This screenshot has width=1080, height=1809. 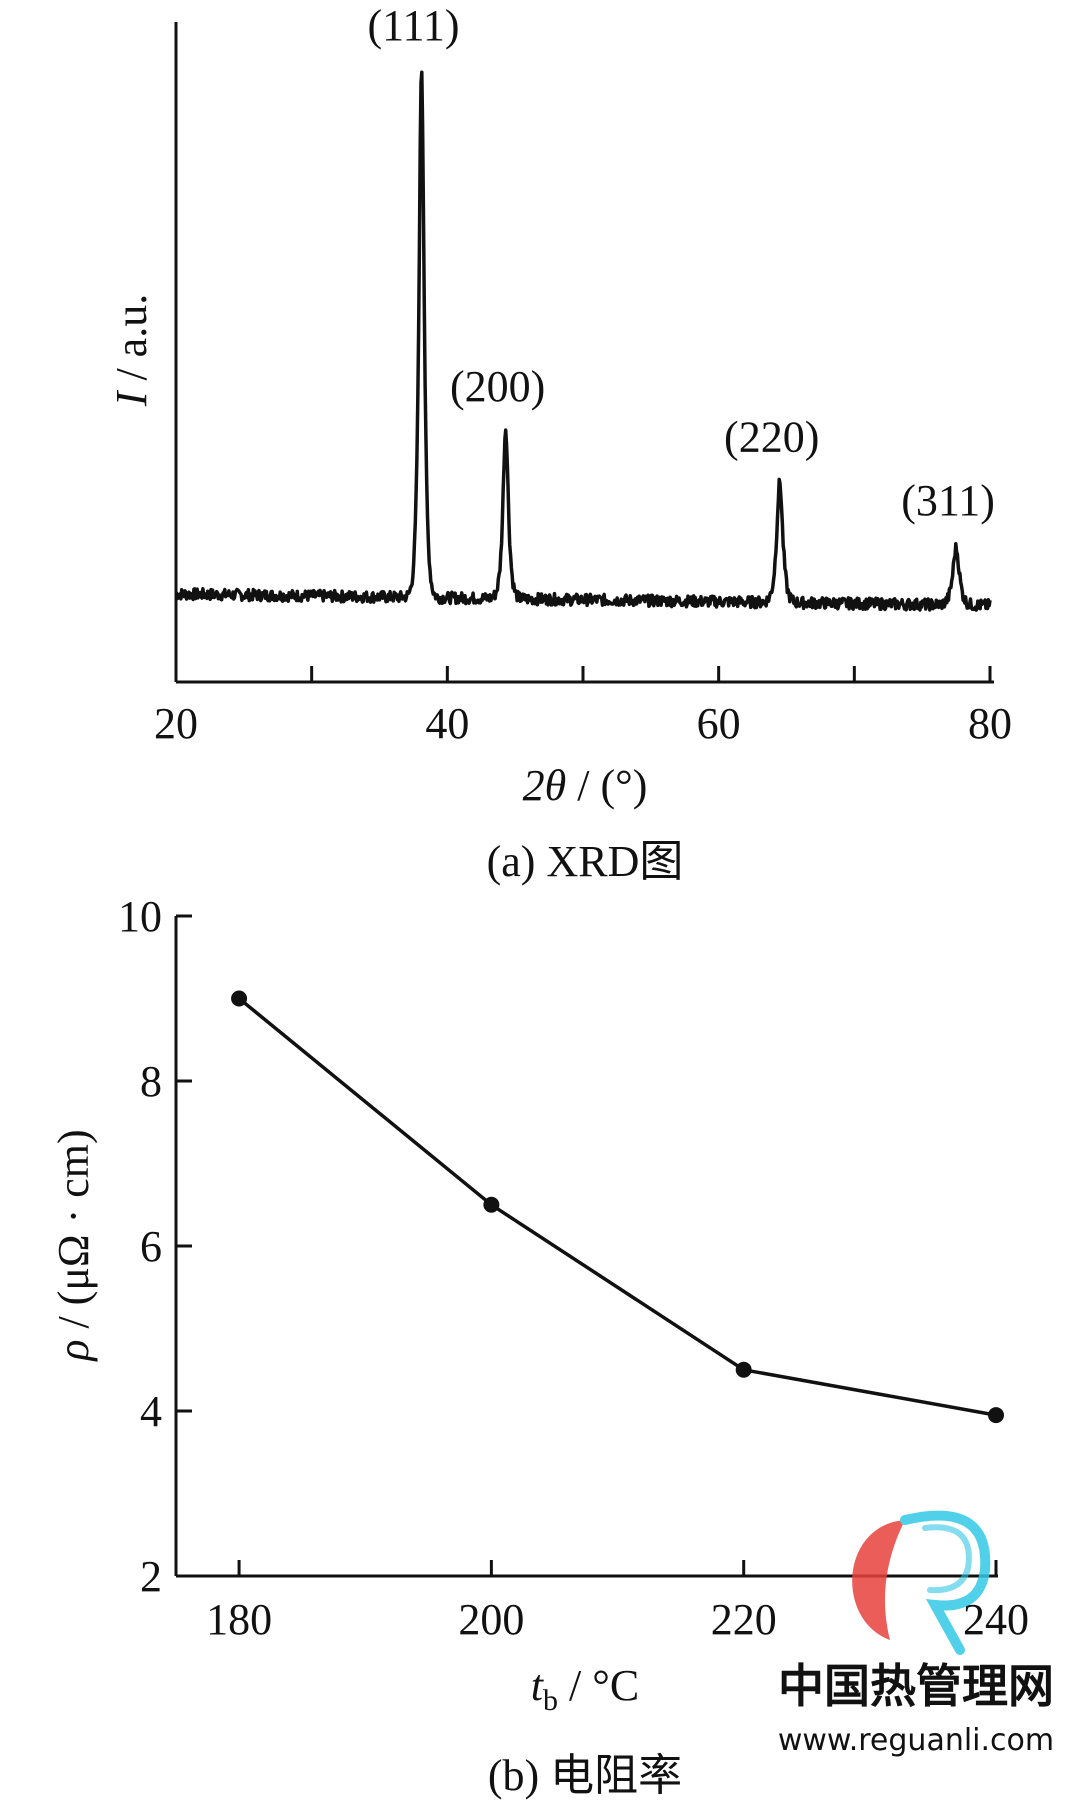 What do you see at coordinates (239, 1619) in the screenshot?
I see `x-tick-label: 180` at bounding box center [239, 1619].